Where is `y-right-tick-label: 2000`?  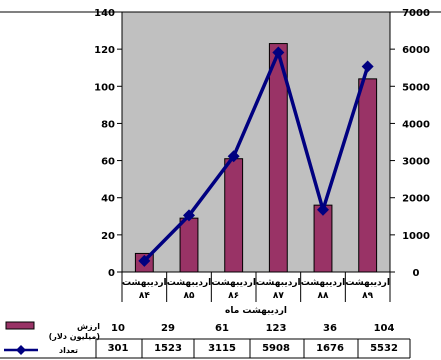 y-right-tick-label: 2000 is located at coordinates (416, 199).